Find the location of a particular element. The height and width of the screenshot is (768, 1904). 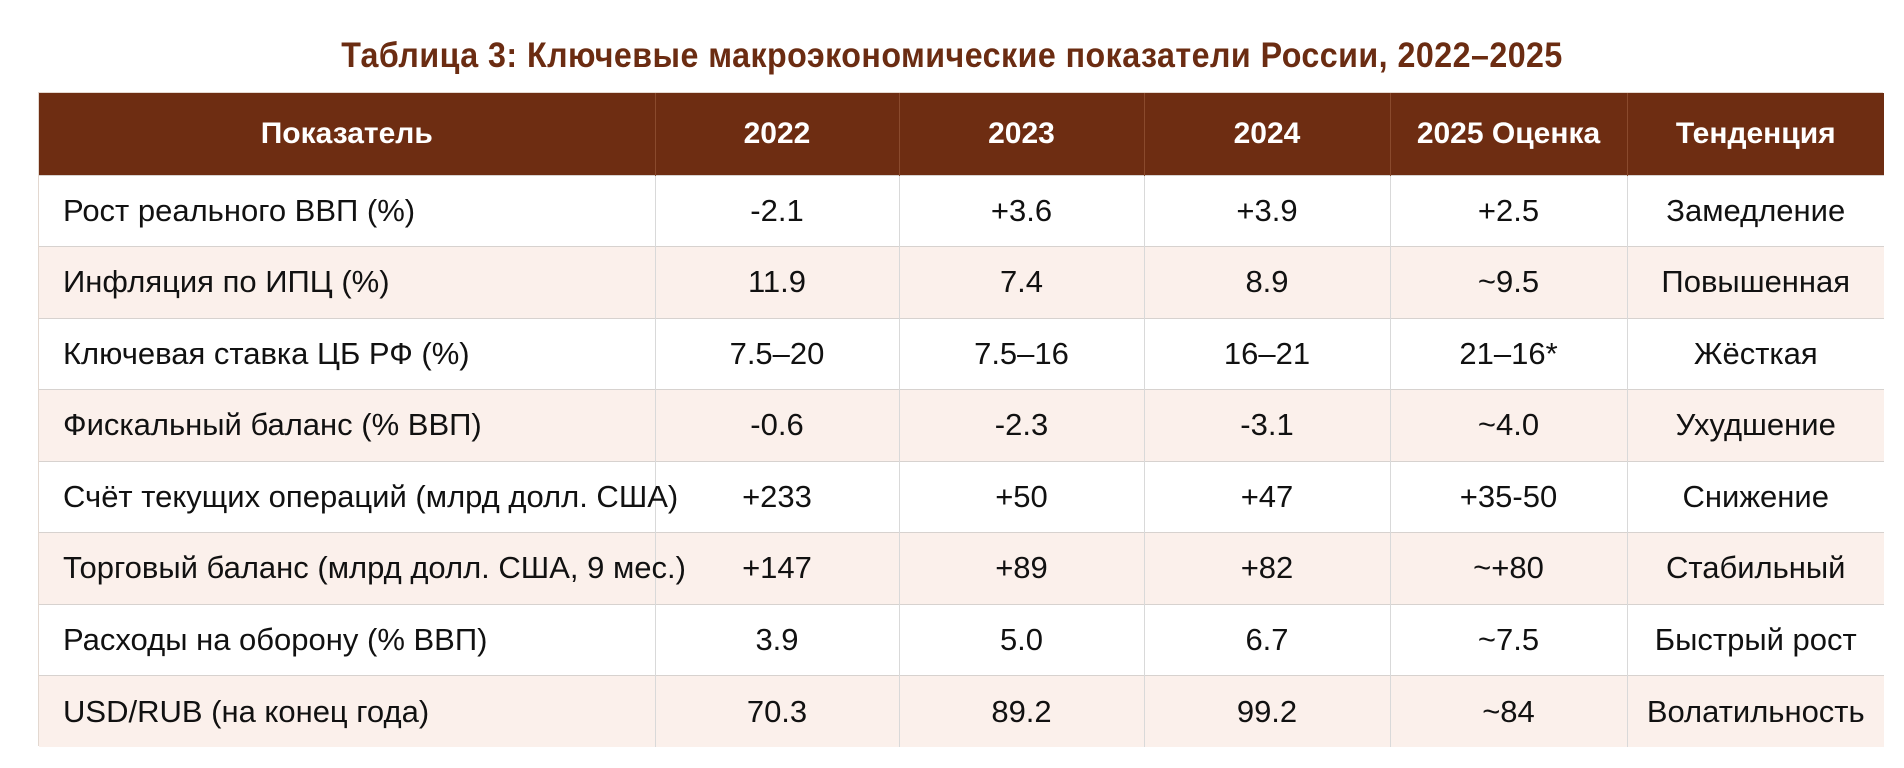

cell-2024: -3.1 is located at coordinates (1266, 425).